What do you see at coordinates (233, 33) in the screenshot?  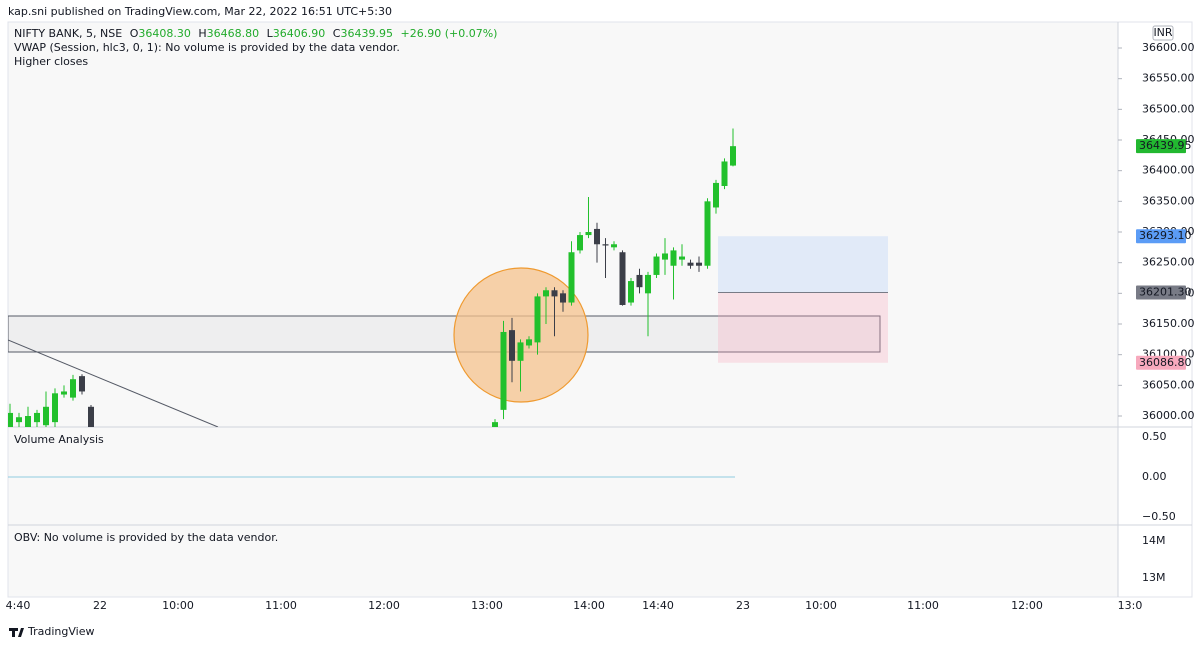 I see `high-value: 36468.80` at bounding box center [233, 33].